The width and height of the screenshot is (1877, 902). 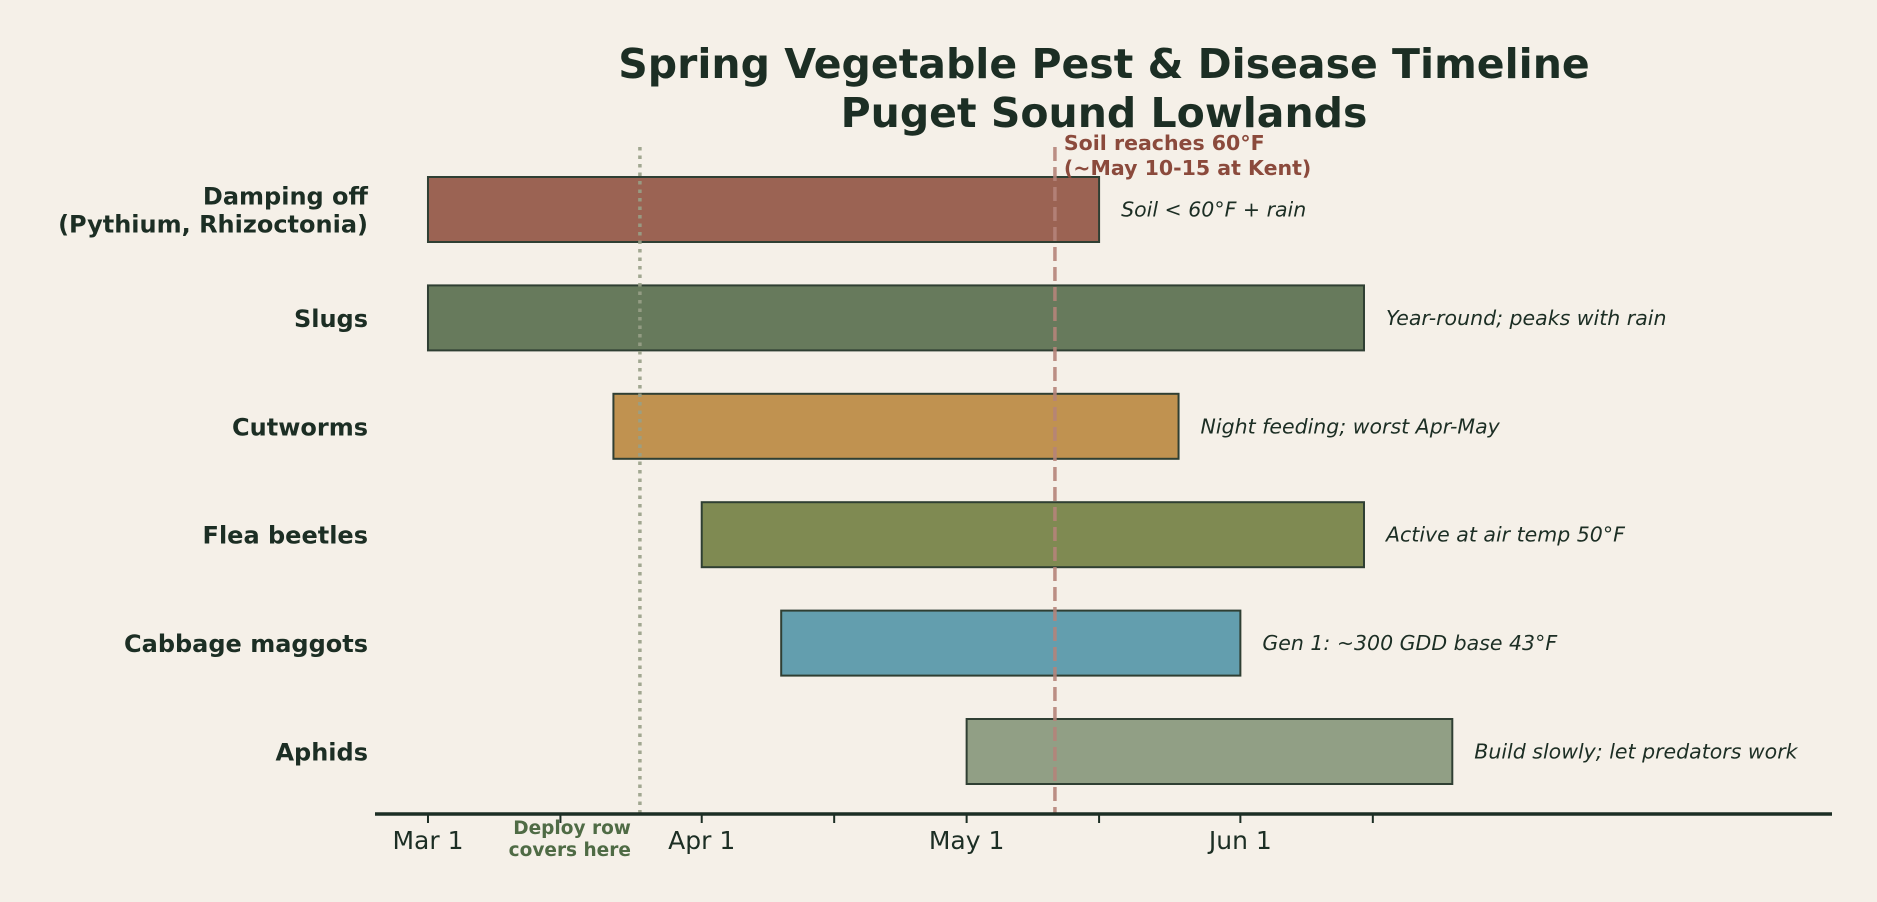 What do you see at coordinates (321, 753) in the screenshot?
I see `row-label: Aphids` at bounding box center [321, 753].